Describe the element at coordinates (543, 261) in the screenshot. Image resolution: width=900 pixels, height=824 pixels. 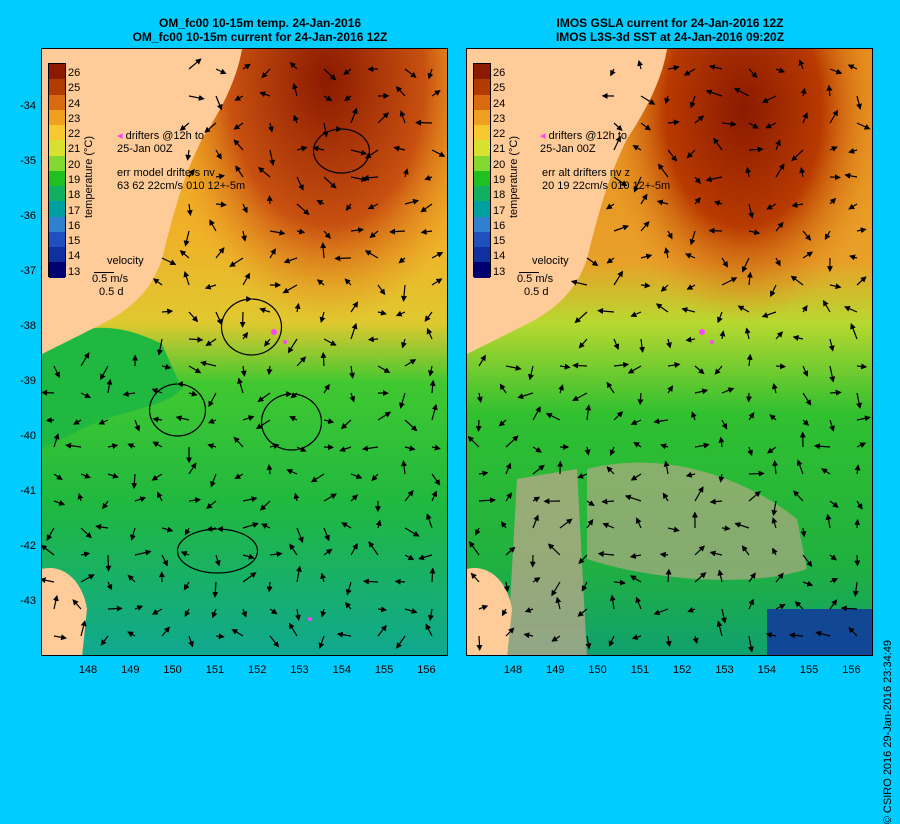
I see `velocity-label-right: velocity` at that location.